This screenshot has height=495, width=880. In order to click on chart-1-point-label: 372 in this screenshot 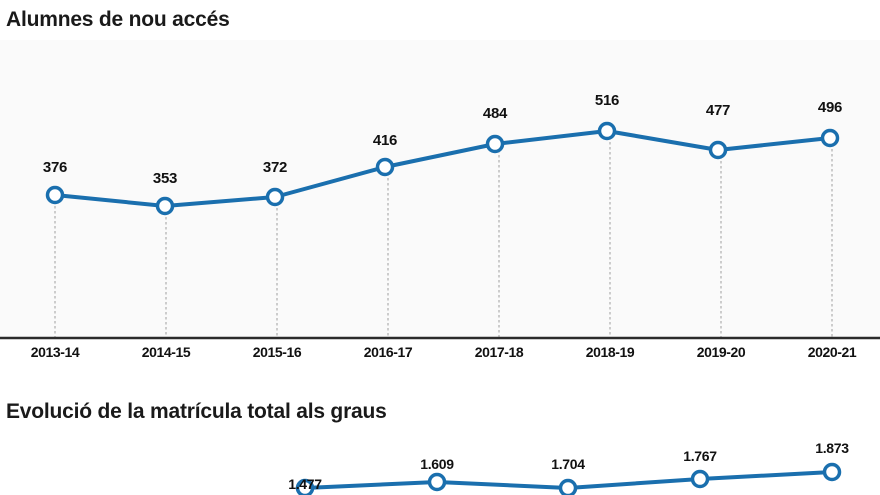, I will do `click(275, 167)`.